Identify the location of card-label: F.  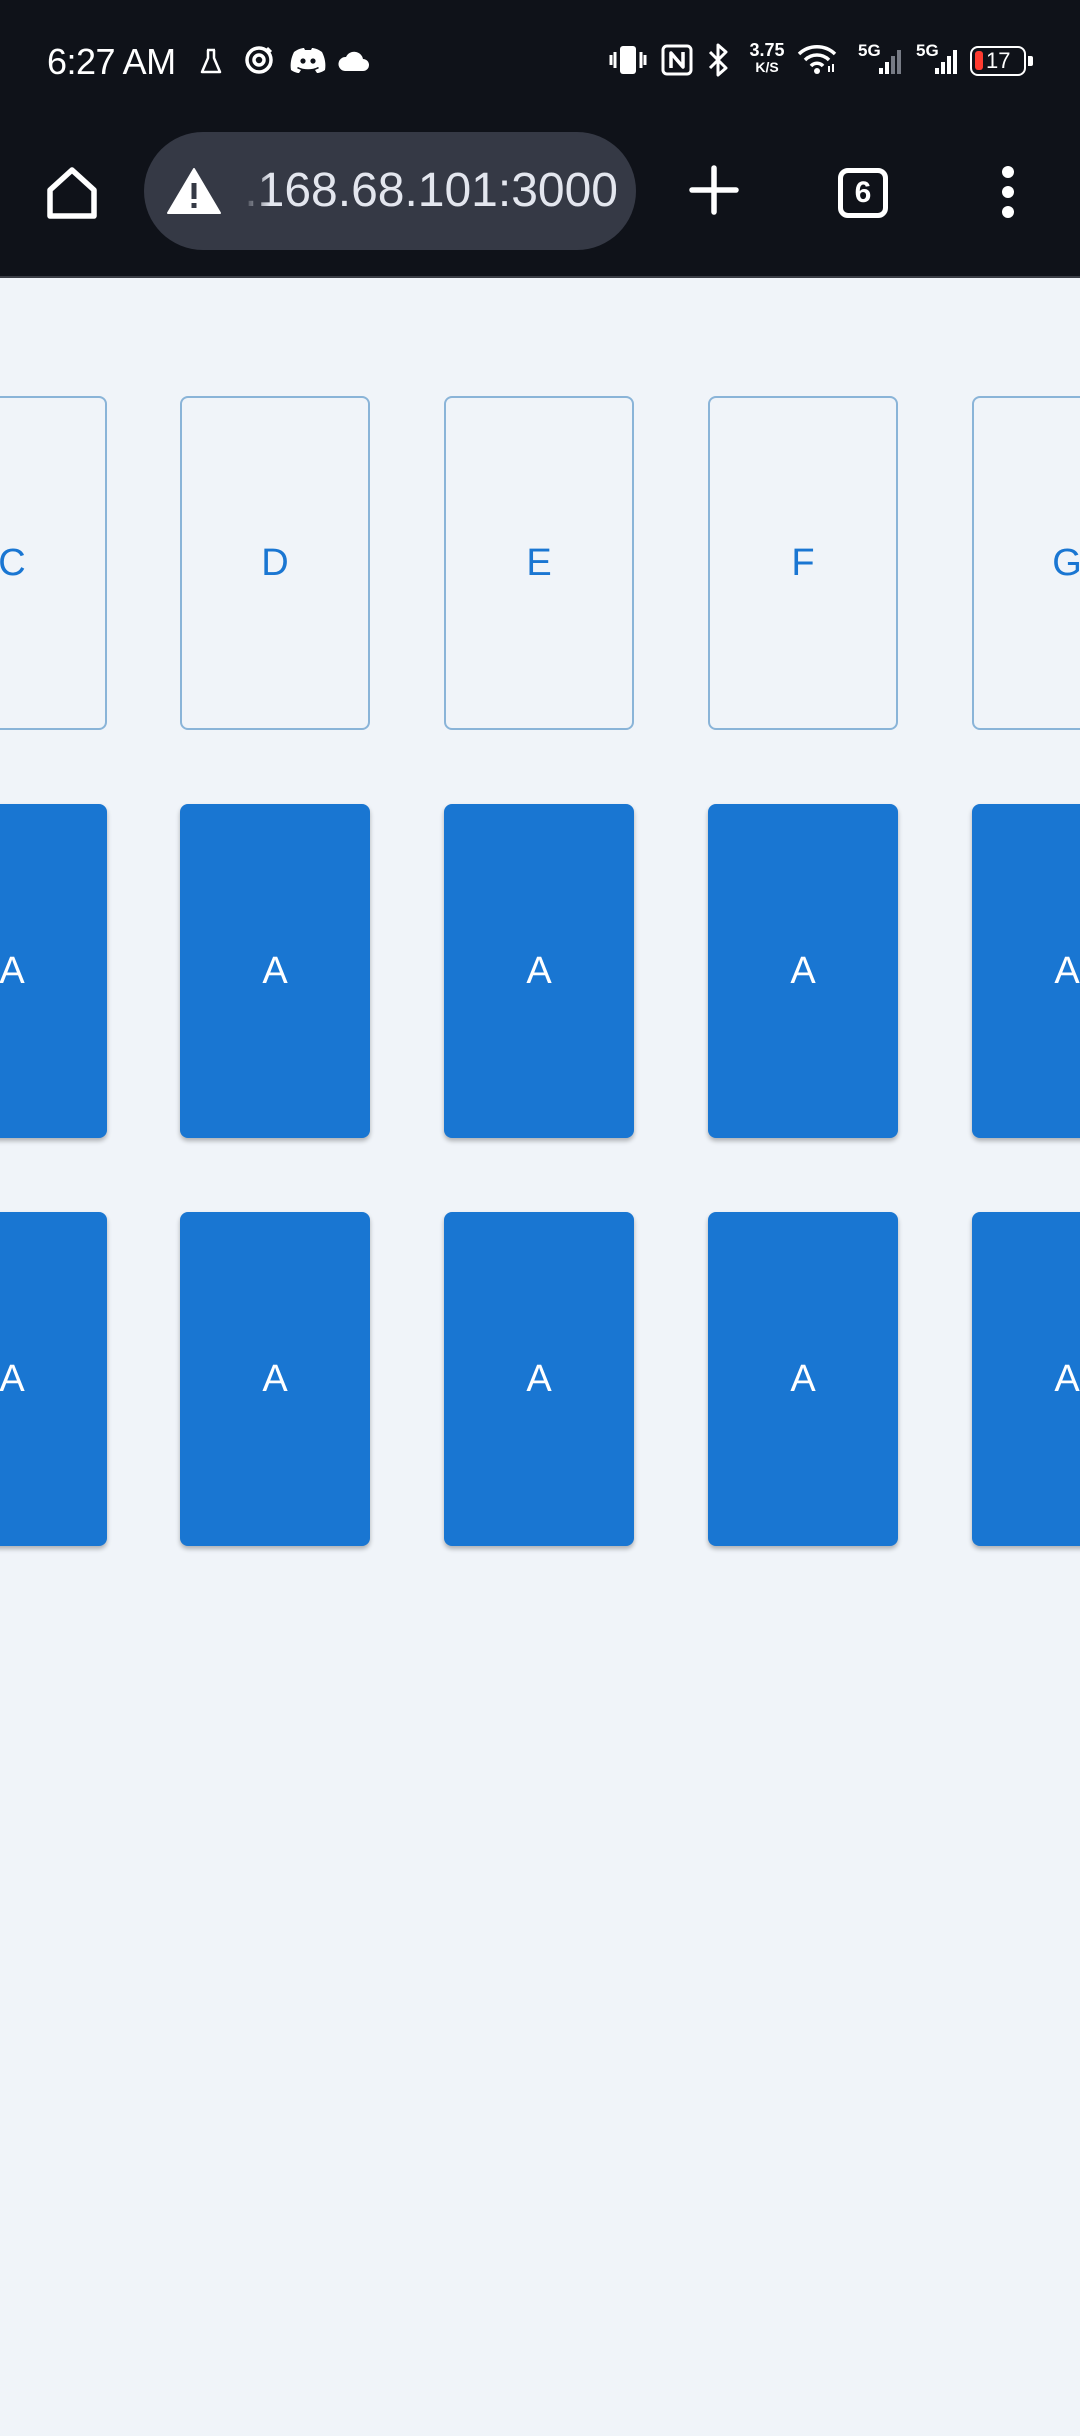
(803, 562).